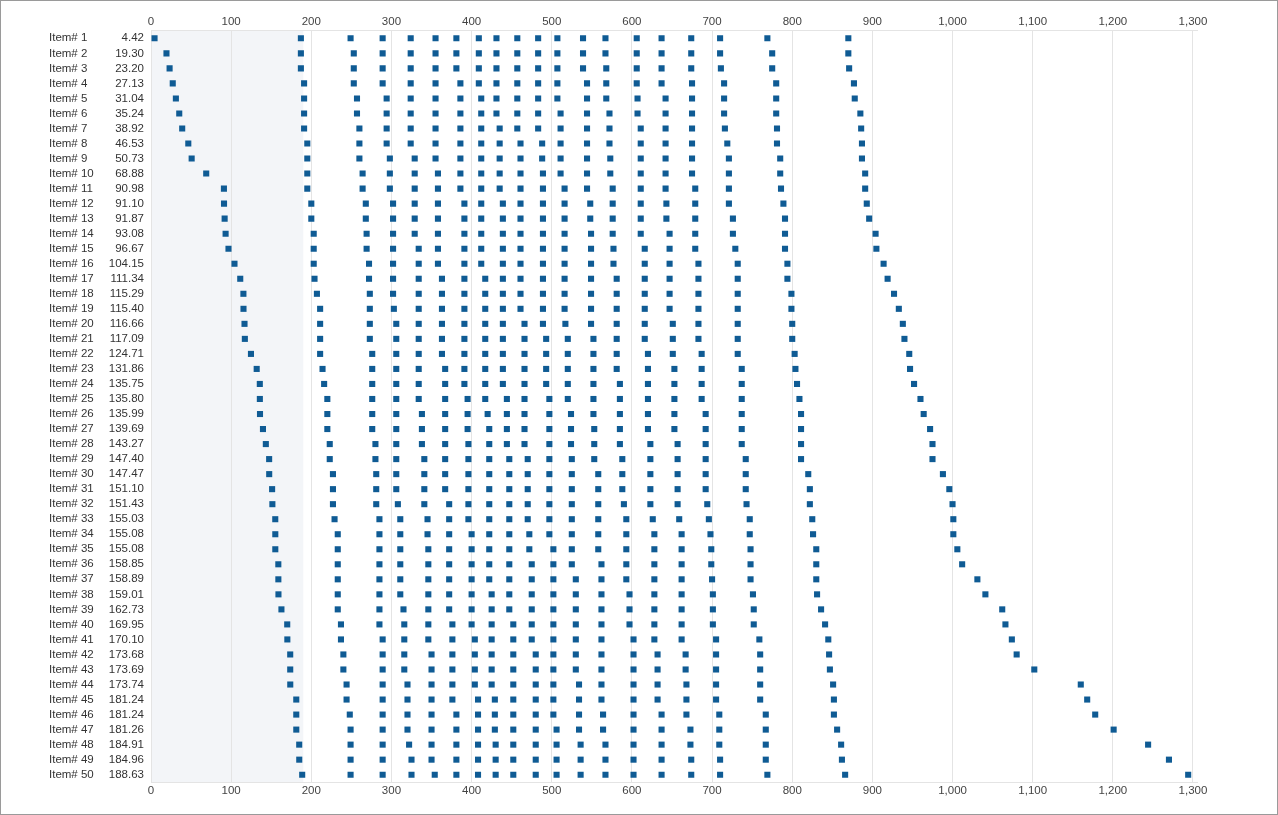 Image resolution: width=1278 pixels, height=815 pixels. Describe the element at coordinates (71, 773) in the screenshot. I see `y-tick-label: Item# 50` at that location.